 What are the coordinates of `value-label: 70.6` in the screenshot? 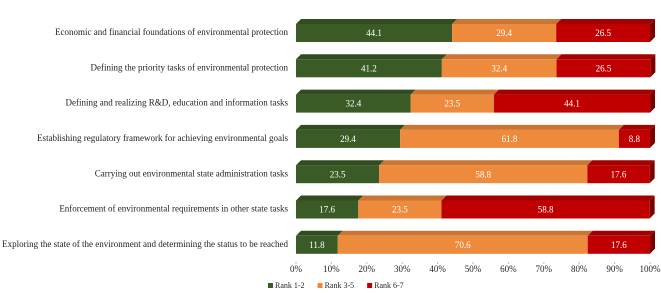 It's located at (463, 245).